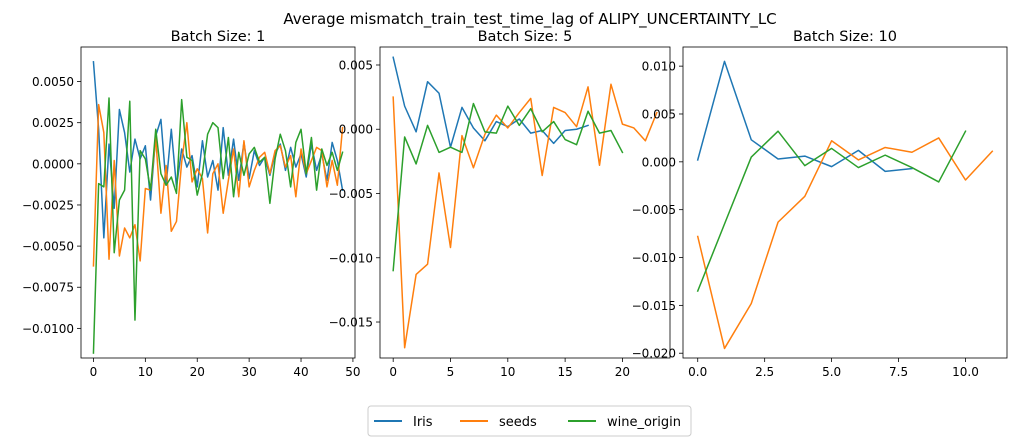 Image resolution: width=1019 pixels, height=445 pixels. What do you see at coordinates (965, 372) in the screenshot?
I see `x-tick-label: 10.0` at bounding box center [965, 372].